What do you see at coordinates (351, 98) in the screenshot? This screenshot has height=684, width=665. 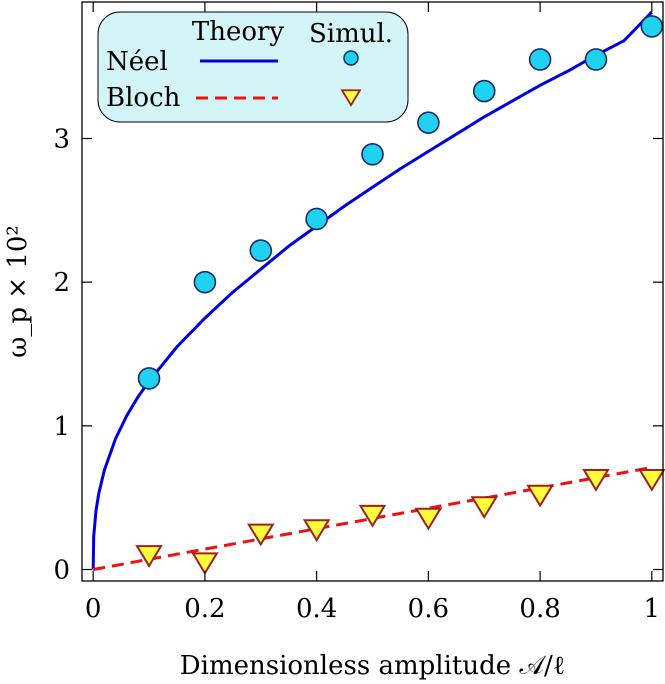 I see `legend-marker-bloch` at bounding box center [351, 98].